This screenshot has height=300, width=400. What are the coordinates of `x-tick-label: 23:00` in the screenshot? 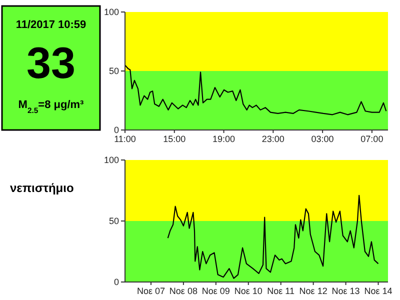 It's located at (273, 139).